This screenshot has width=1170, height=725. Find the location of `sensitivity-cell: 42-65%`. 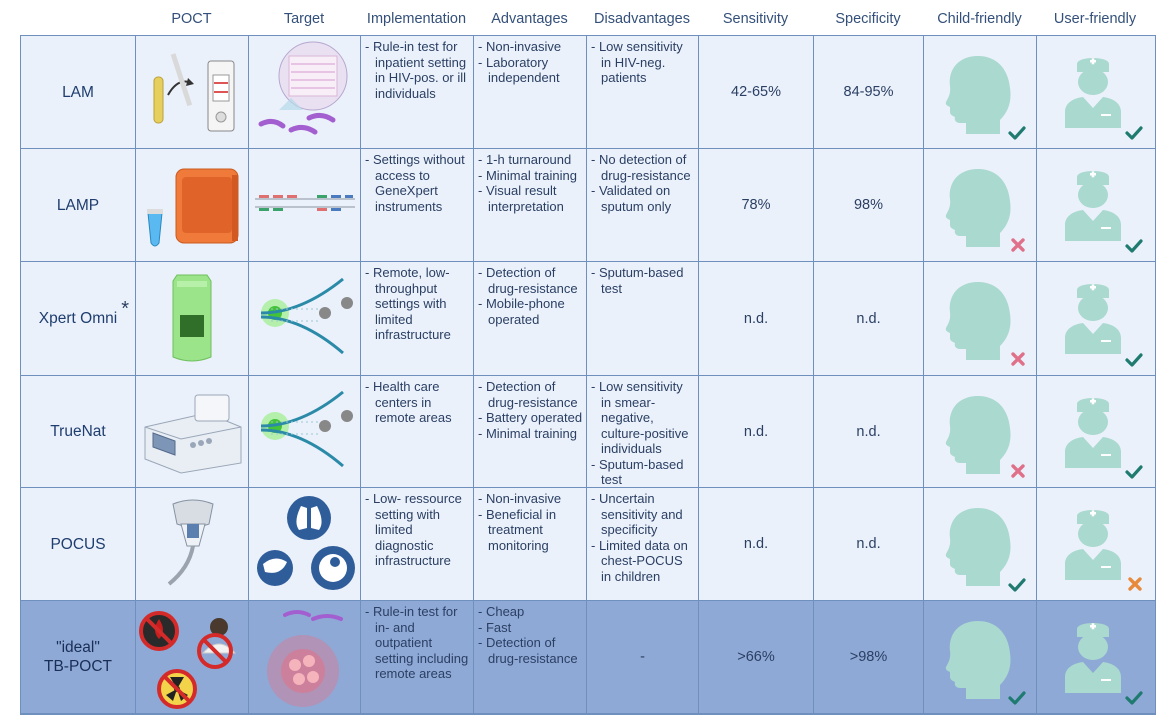

sensitivity-cell: 42-65% is located at coordinates (756, 92).